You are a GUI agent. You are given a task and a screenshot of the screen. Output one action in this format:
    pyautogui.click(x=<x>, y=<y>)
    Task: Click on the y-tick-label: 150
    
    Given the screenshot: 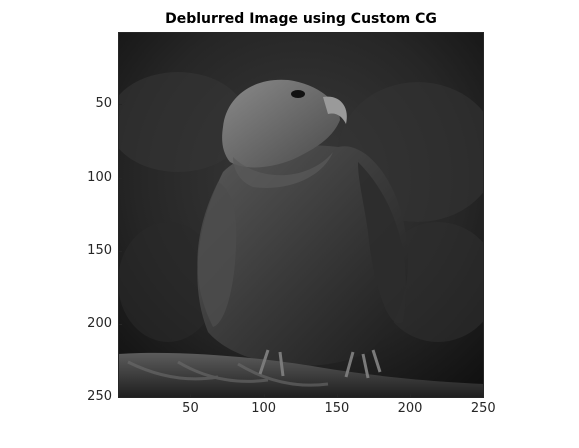 What is the action you would take?
    pyautogui.click(x=99, y=250)
    